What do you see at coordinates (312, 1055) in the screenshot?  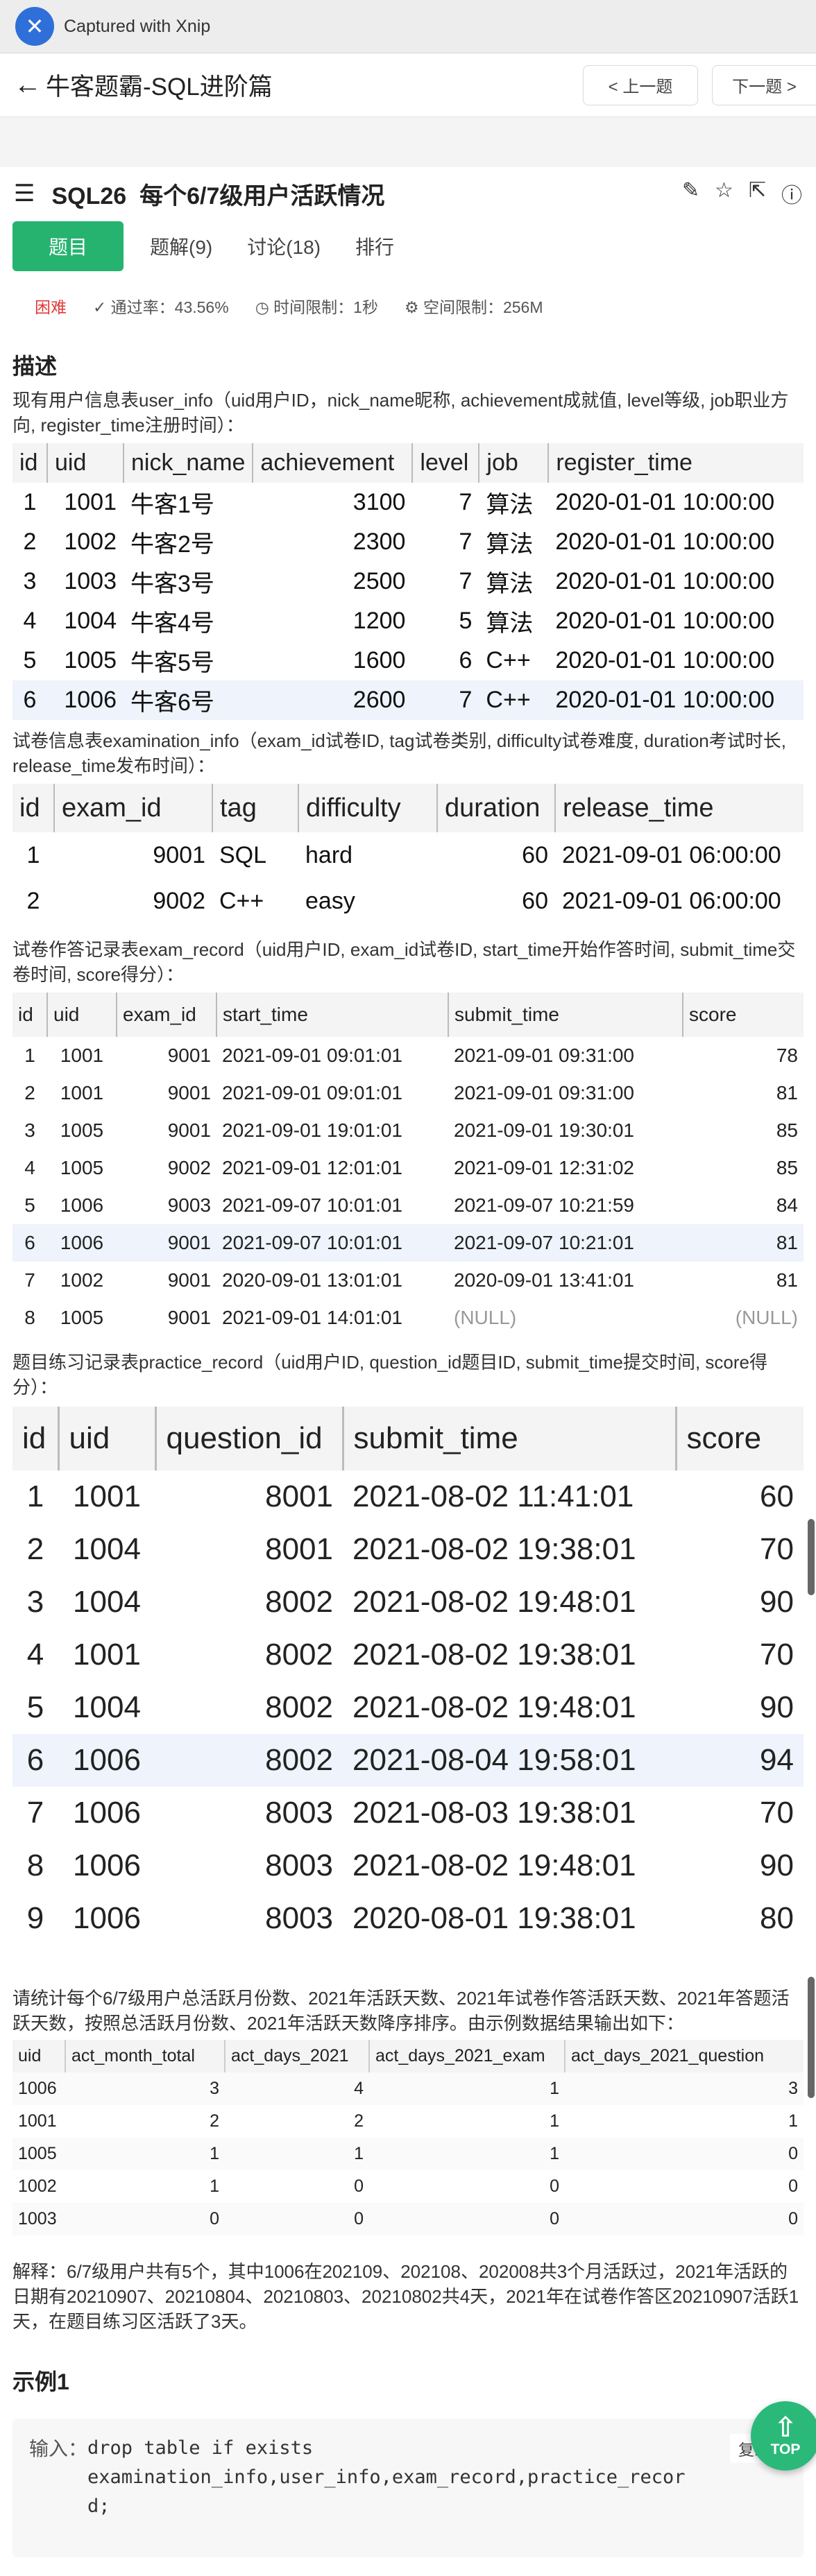 I see `table-cell: 2021-09-01 09:01:01` at bounding box center [312, 1055].